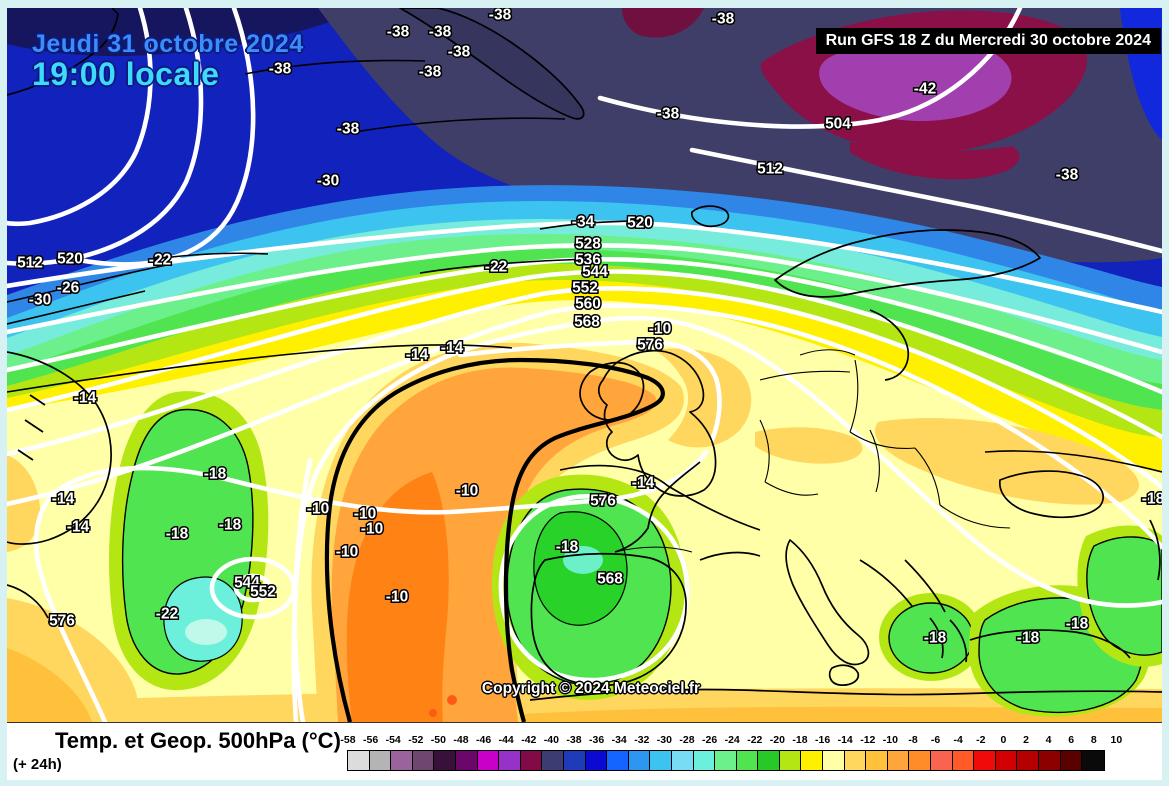 This screenshot has width=1169, height=786. Describe the element at coordinates (687, 740) in the screenshot. I see `scale-tick-label: -28` at that location.